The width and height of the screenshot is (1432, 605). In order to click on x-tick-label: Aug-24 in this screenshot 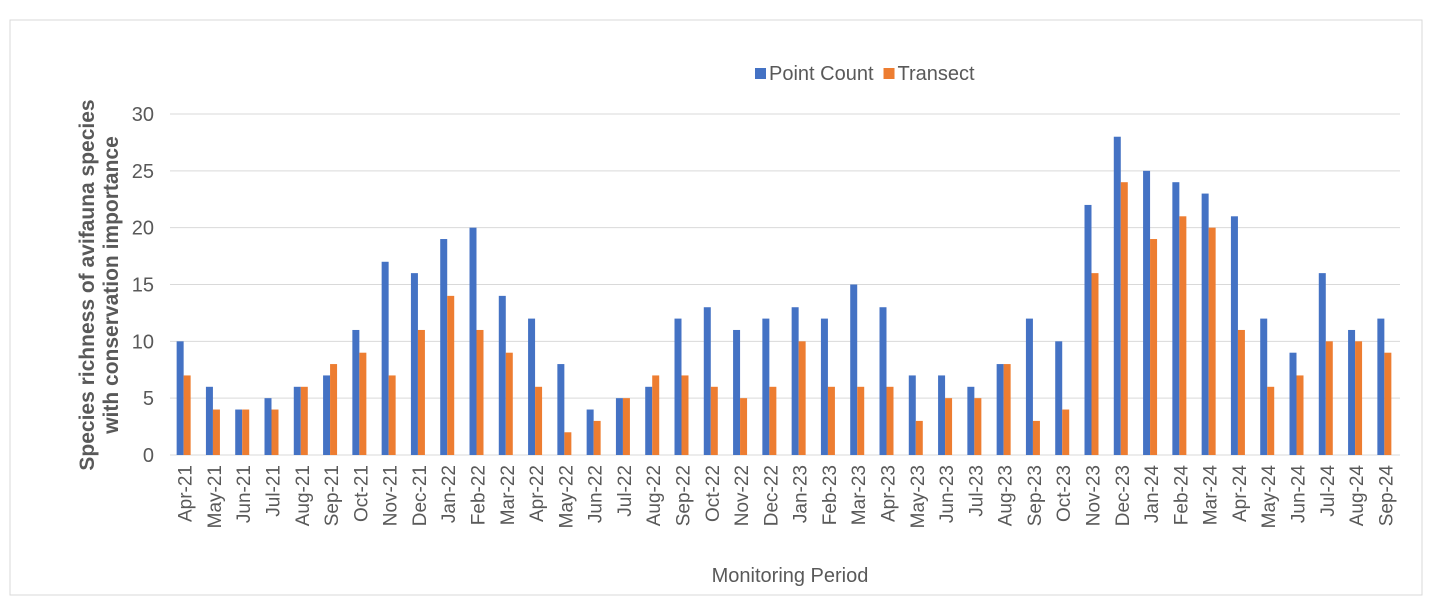, I will do `click(1357, 496)`.